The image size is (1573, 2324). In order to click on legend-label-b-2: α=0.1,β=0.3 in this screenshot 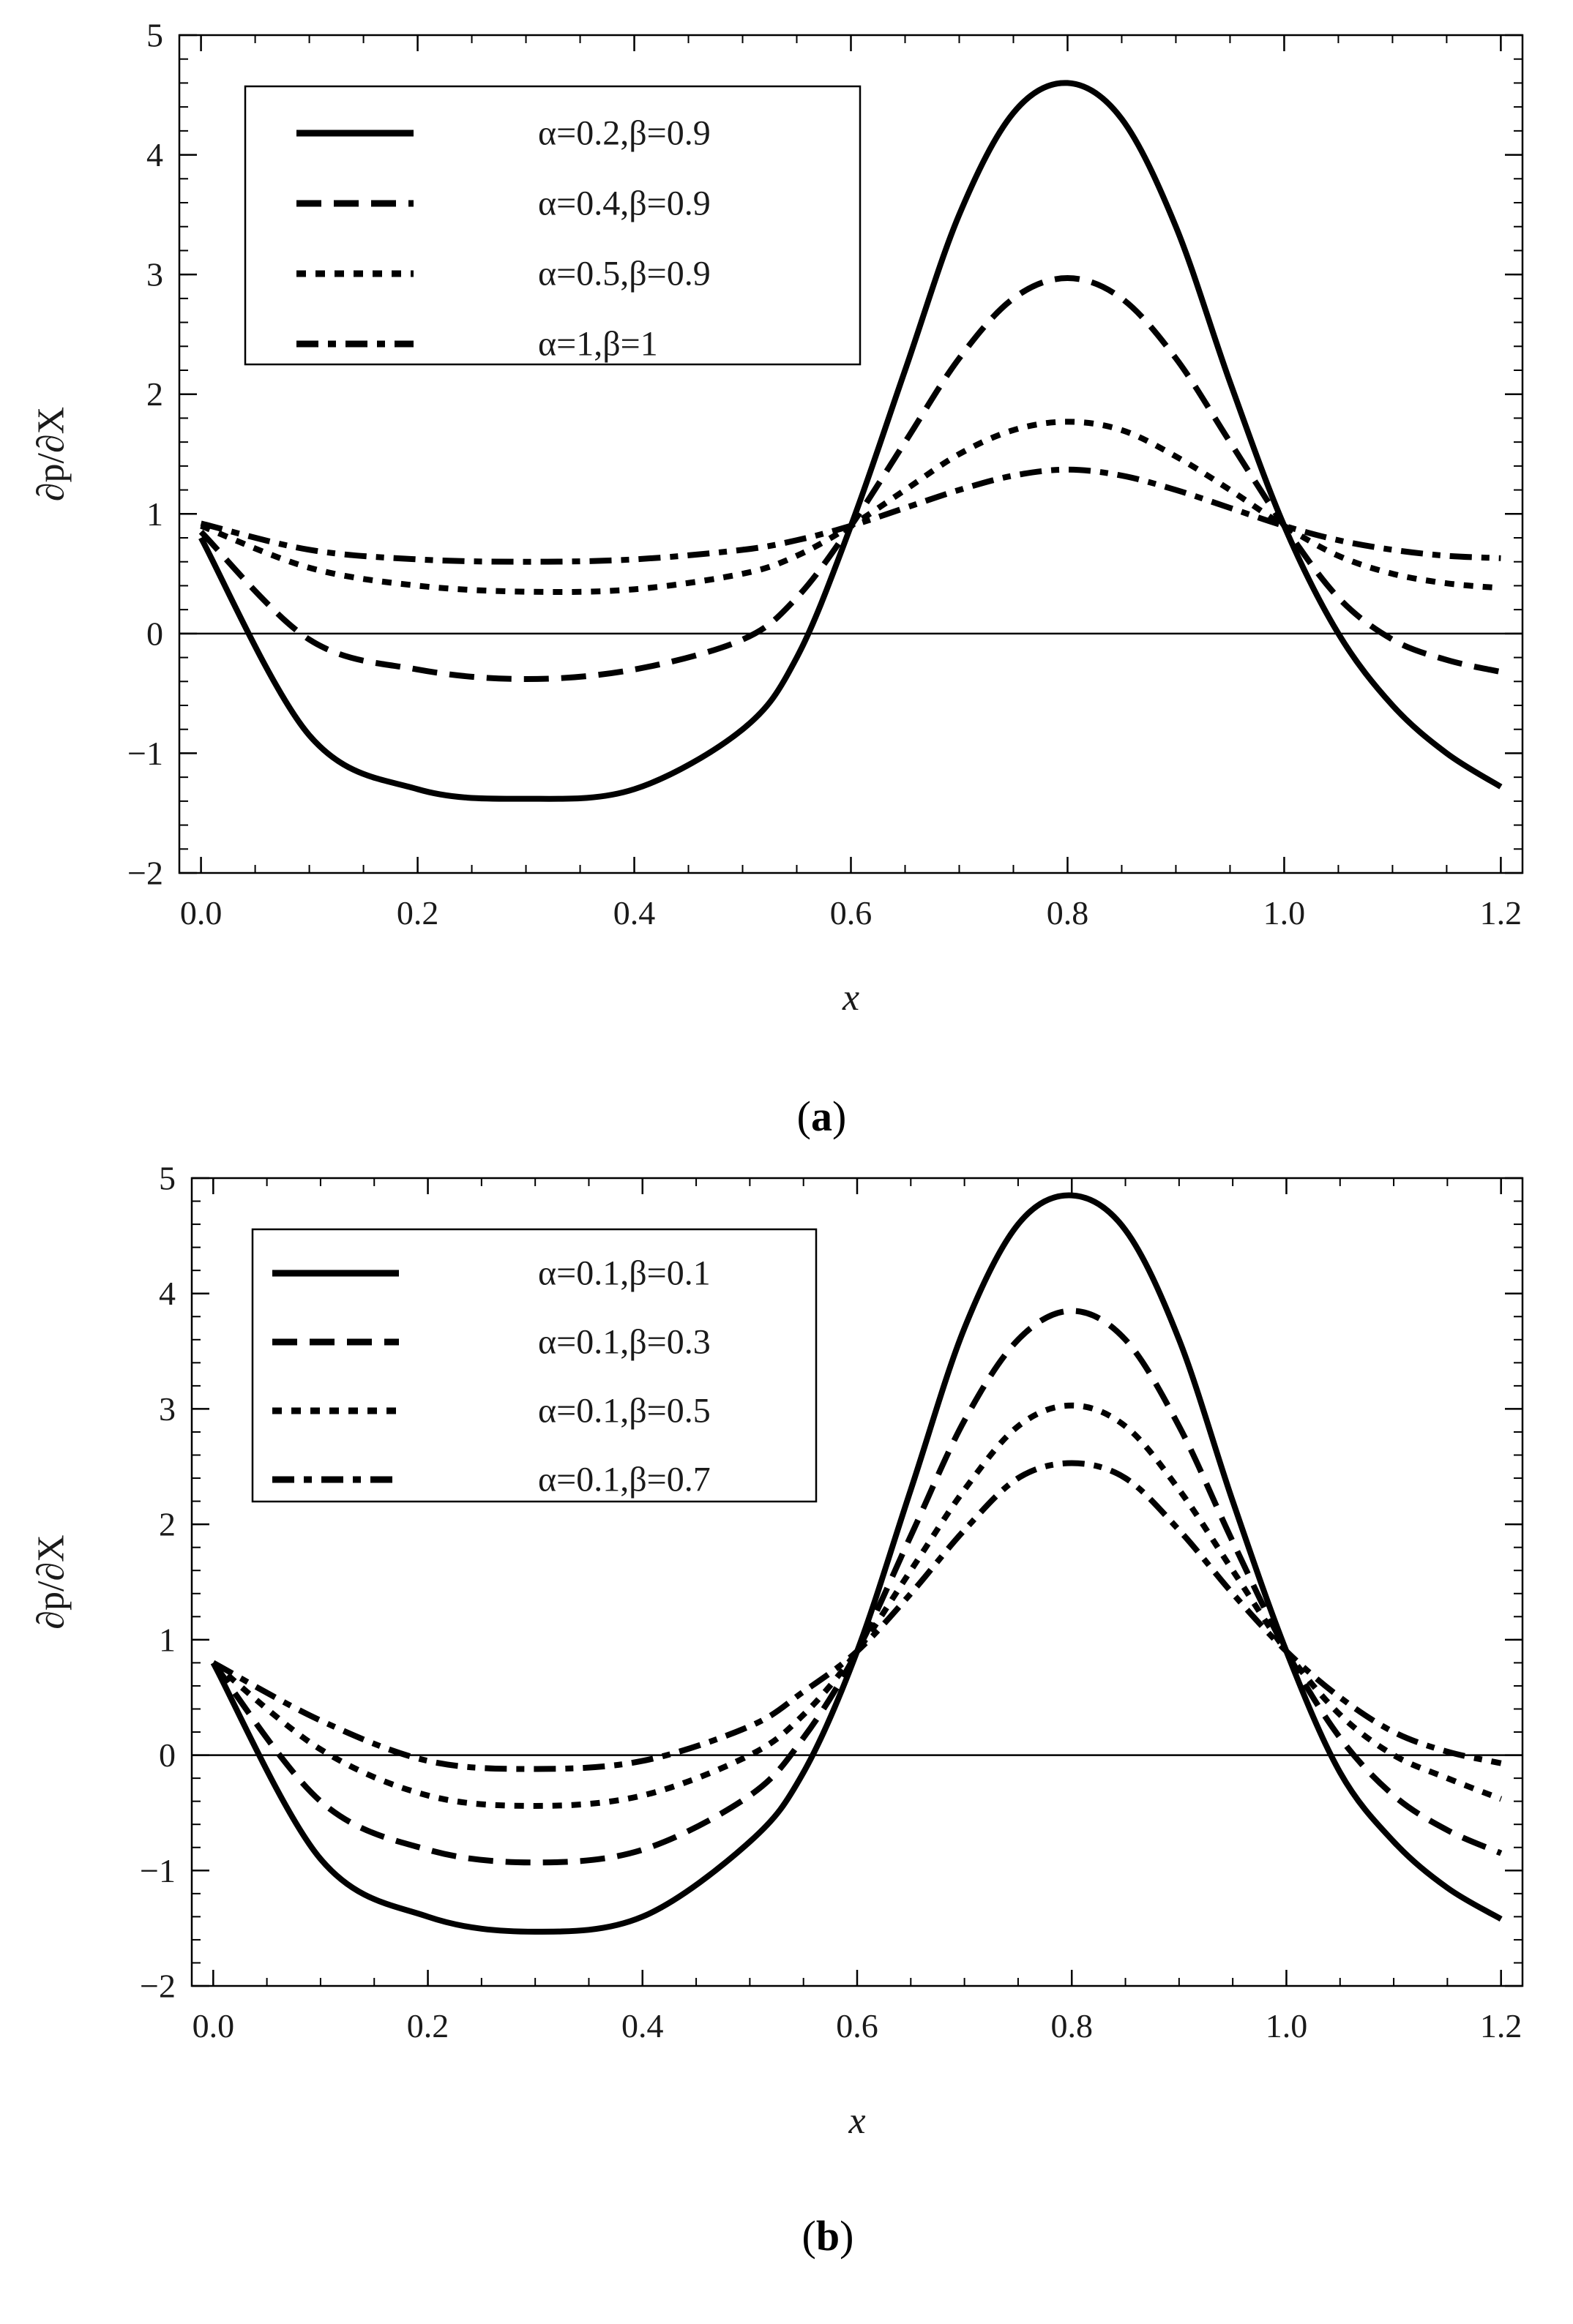, I will do `click(624, 1343)`.